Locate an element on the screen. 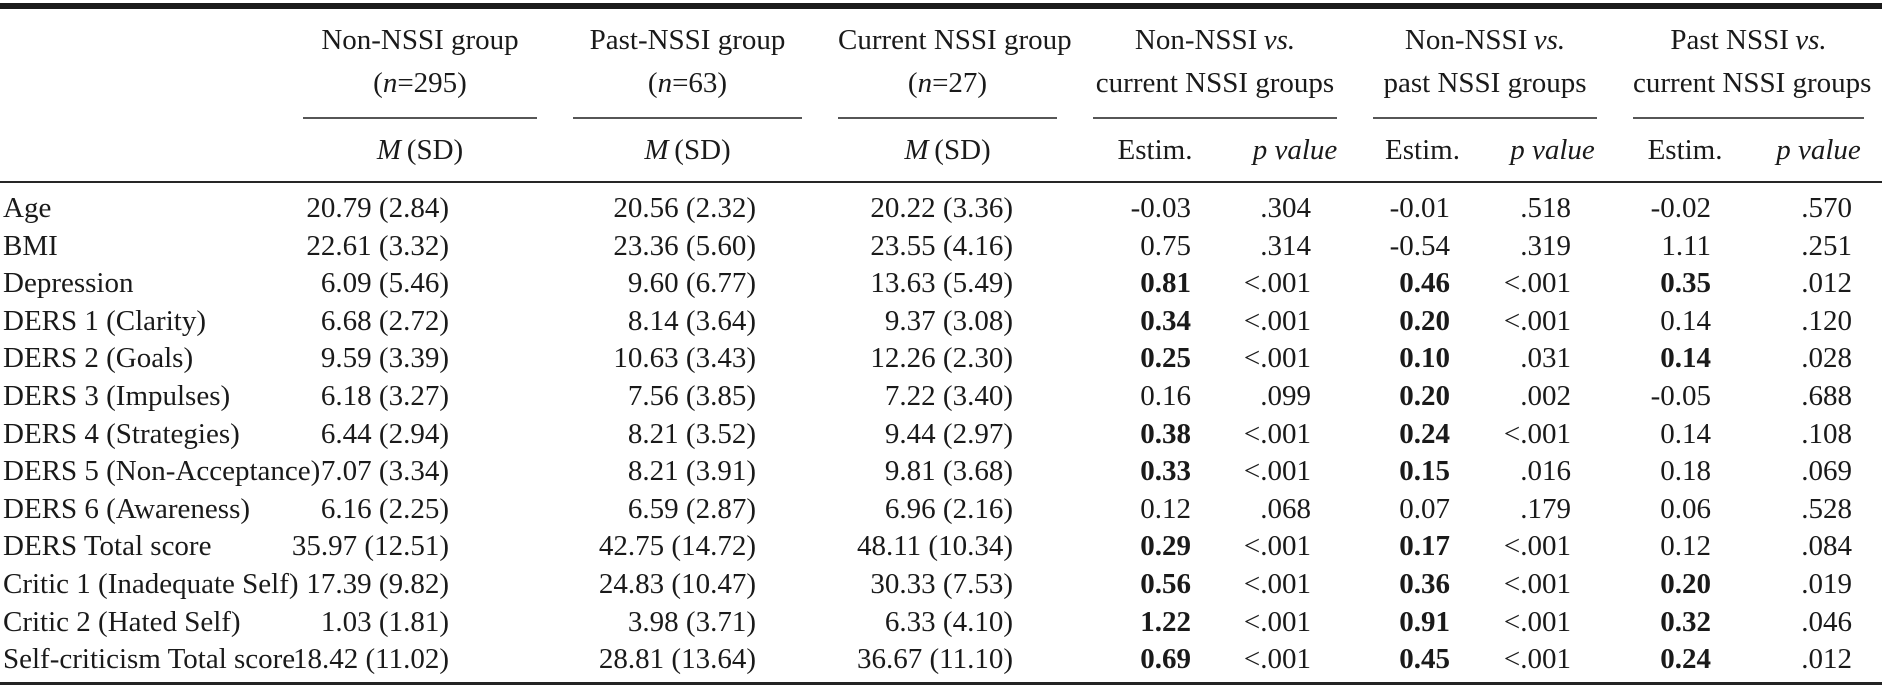 The height and width of the screenshot is (690, 1882). mean-sd-non-nssi: 9.59 (3.39) is located at coordinates (384, 358).